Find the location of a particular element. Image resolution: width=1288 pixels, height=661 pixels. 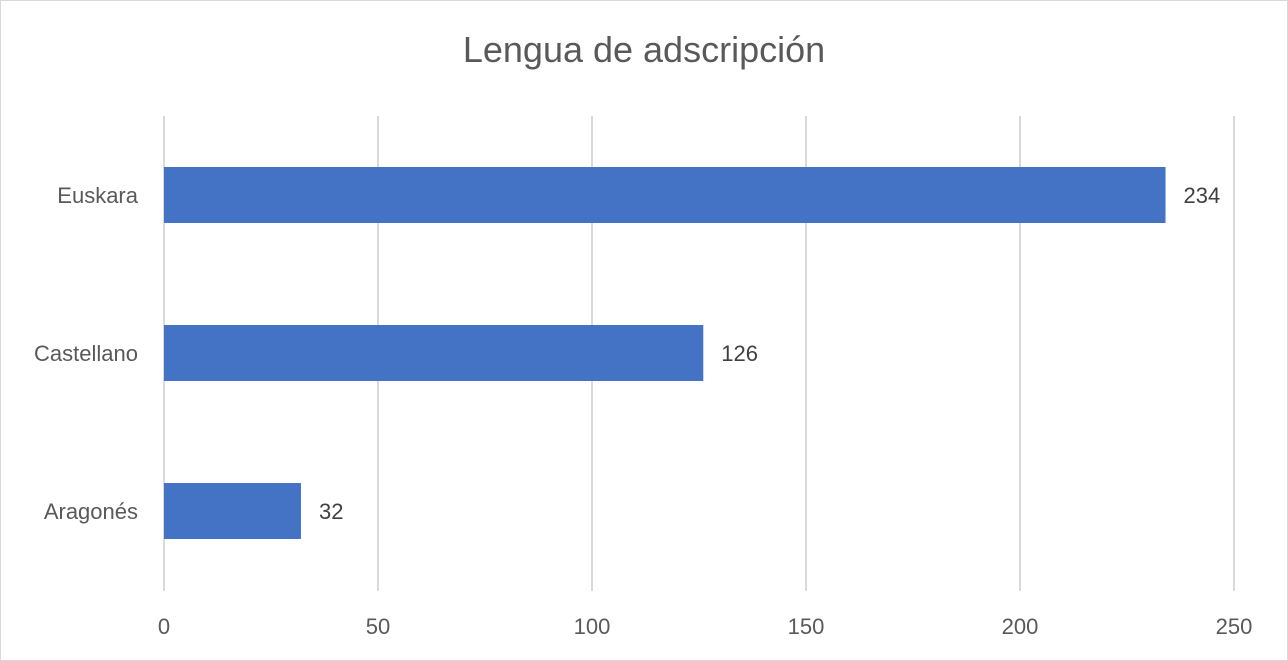

data-label: 234 is located at coordinates (1202, 195).